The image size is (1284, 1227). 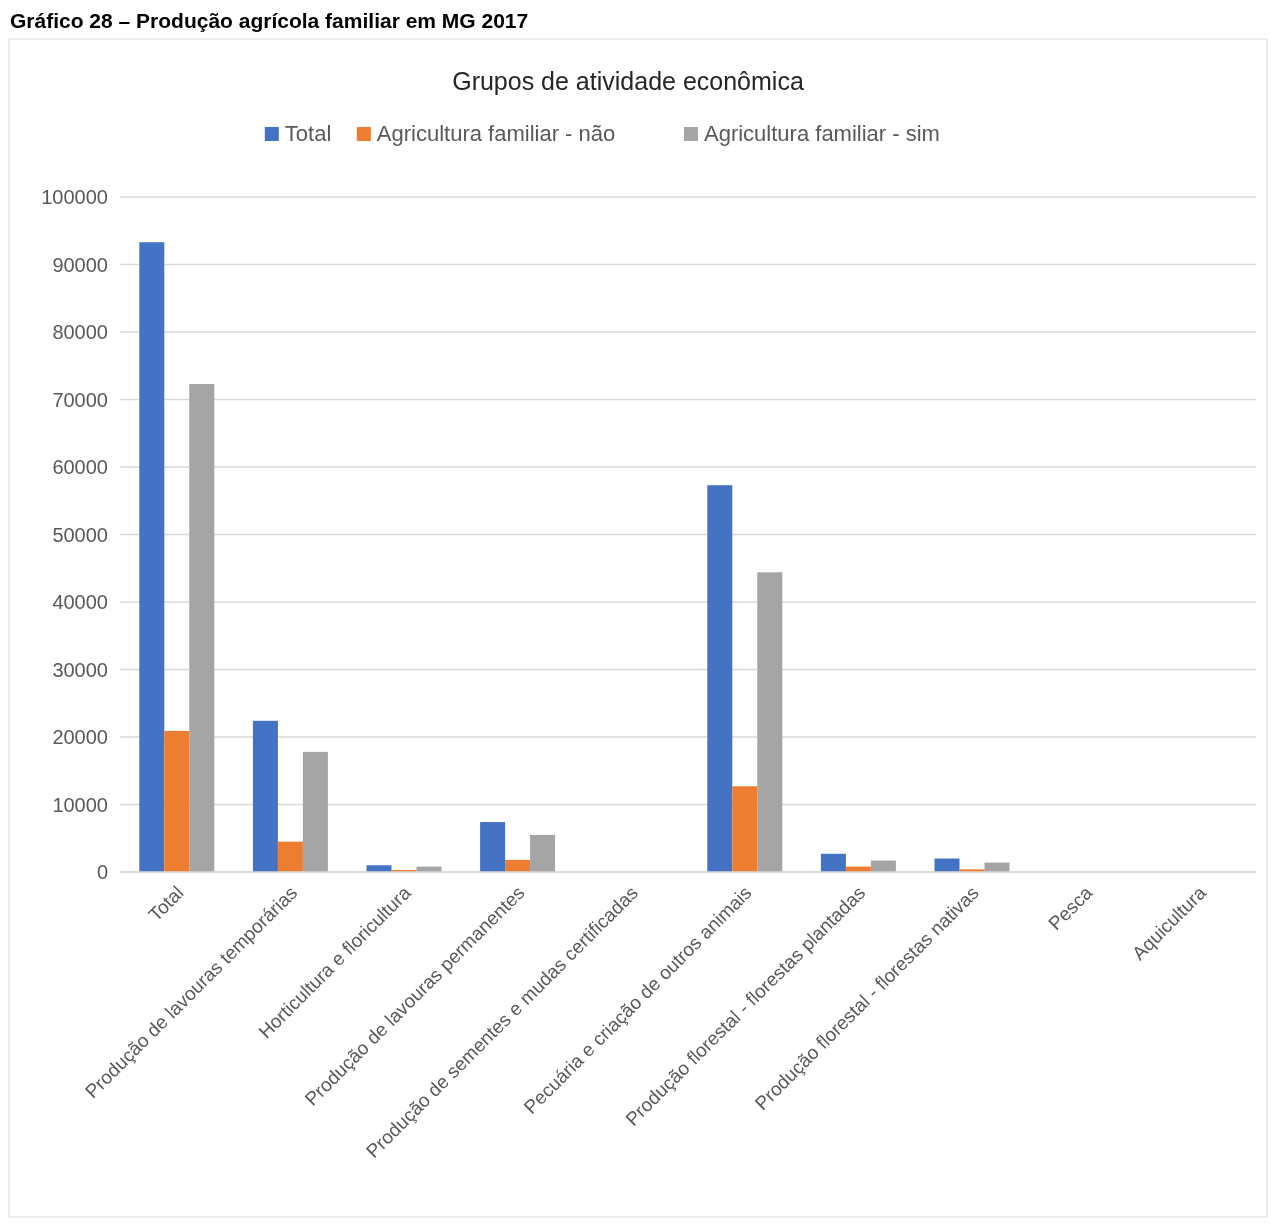 What do you see at coordinates (822, 133) in the screenshot?
I see `legend-label: Agricultura familiar - sim` at bounding box center [822, 133].